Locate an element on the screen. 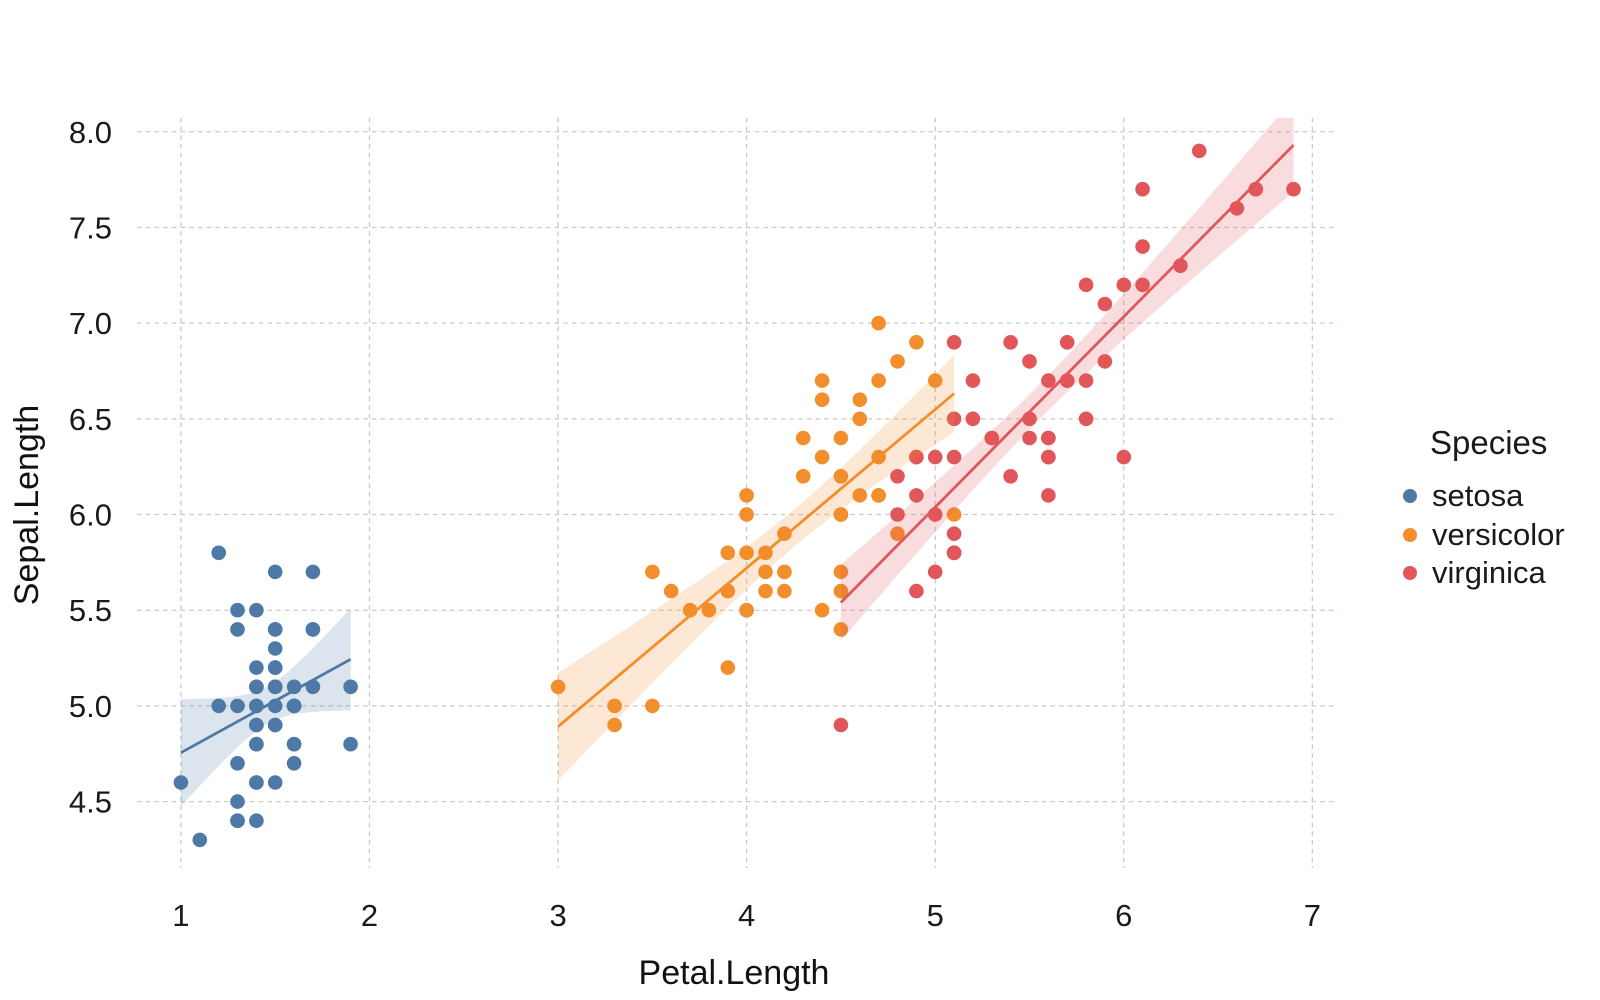 The width and height of the screenshot is (1600, 1000). regression-line-versicolor is located at coordinates (756, 560).